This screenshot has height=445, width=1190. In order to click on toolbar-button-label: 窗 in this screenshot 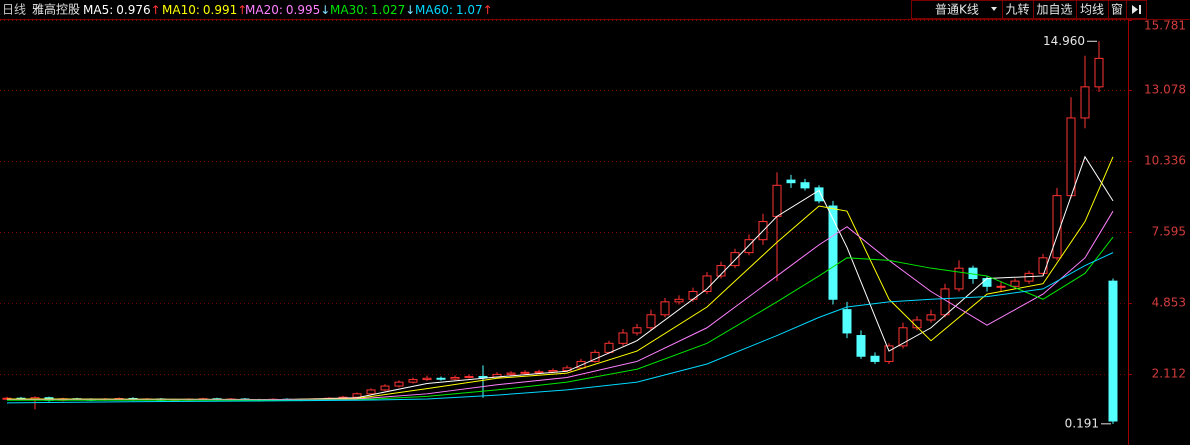, I will do `click(1117, 10)`.